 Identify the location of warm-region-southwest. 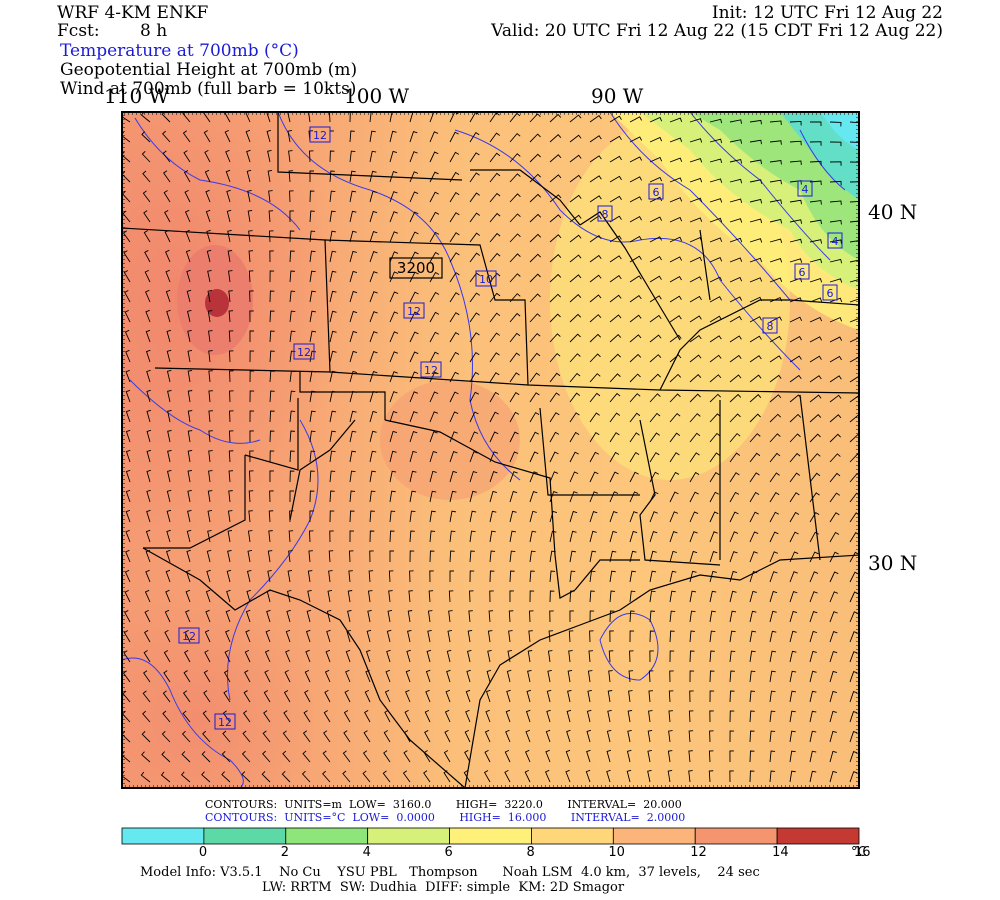
(221, 689).